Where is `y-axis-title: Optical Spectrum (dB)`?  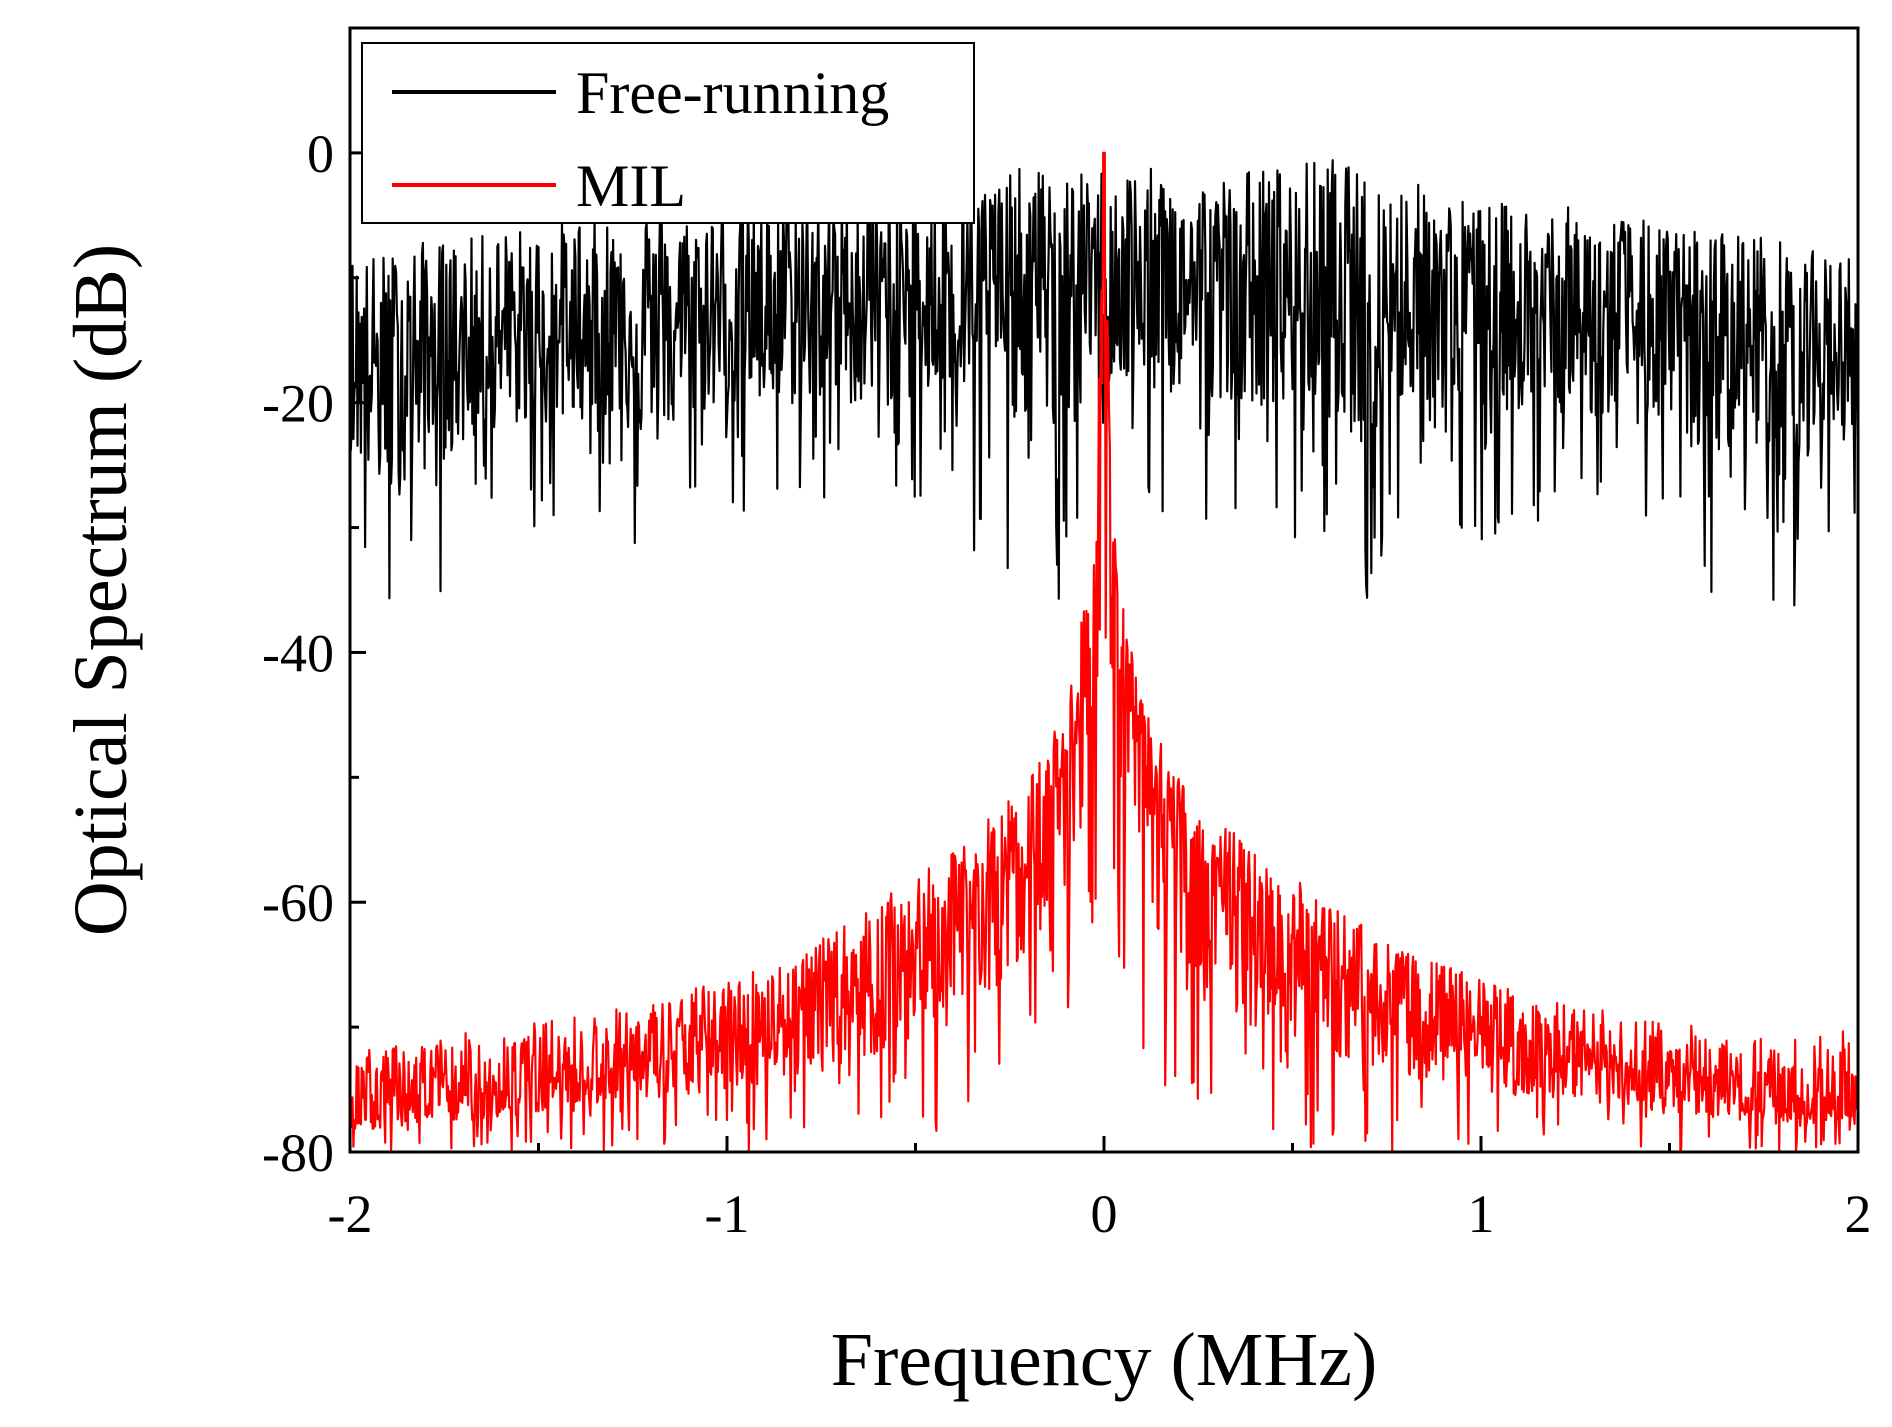
y-axis-title: Optical Spectrum (dB) is located at coordinates (101, 590).